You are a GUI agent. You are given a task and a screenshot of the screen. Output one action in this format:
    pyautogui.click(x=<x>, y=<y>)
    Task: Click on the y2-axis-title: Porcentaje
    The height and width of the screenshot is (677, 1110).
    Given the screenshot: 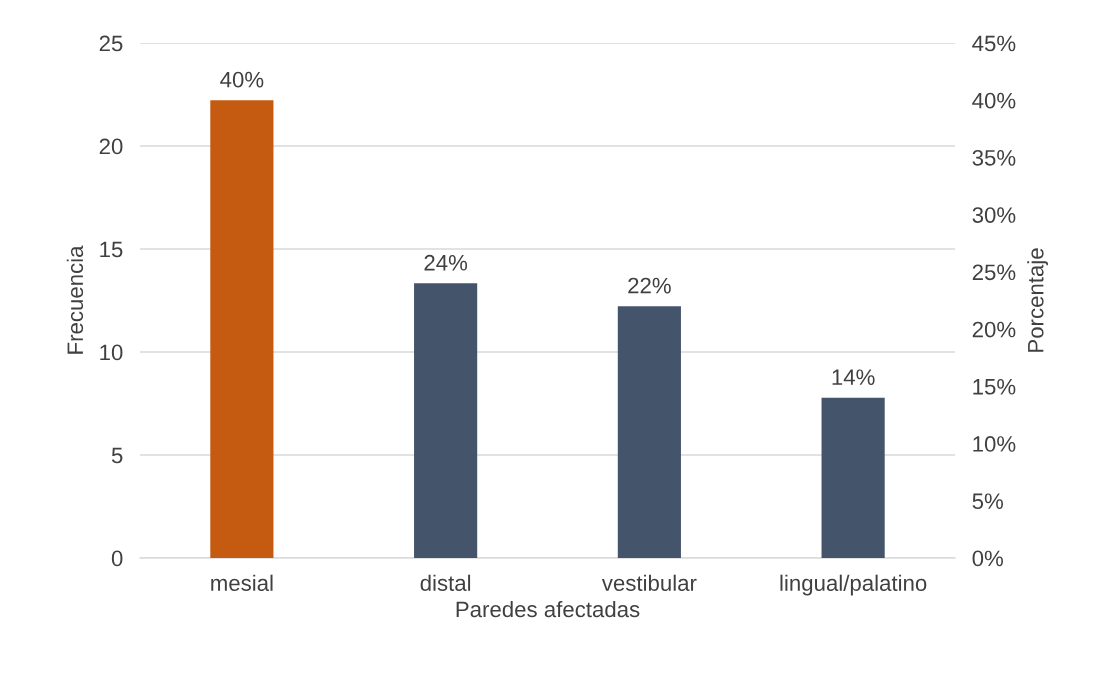 What is the action you would take?
    pyautogui.click(x=1037, y=300)
    